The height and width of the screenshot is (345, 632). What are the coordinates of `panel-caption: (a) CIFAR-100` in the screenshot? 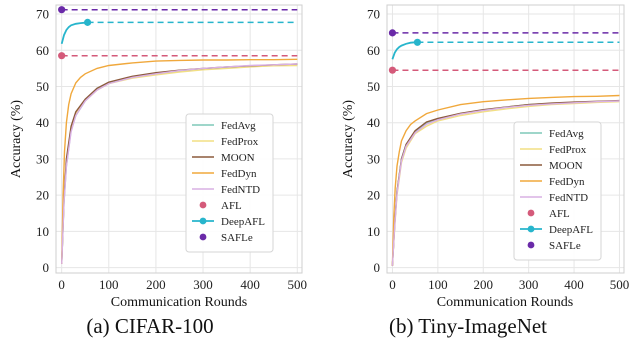 It's located at (149, 326).